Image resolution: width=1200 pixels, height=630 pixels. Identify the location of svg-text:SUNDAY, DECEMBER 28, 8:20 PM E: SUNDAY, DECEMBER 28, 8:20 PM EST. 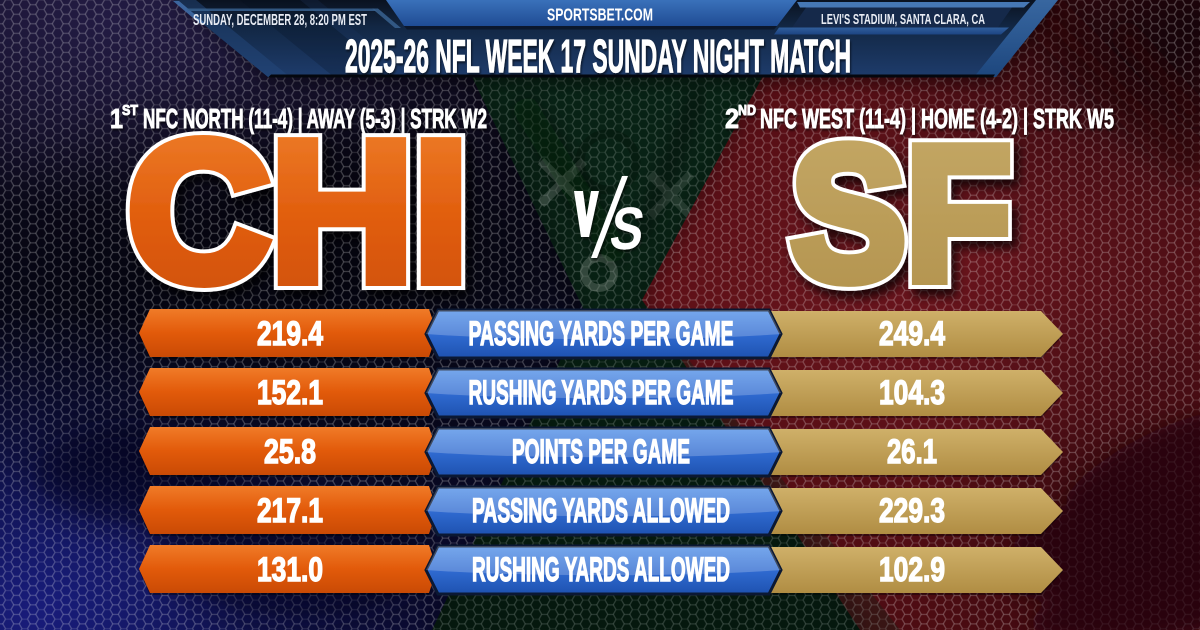
(280, 20).